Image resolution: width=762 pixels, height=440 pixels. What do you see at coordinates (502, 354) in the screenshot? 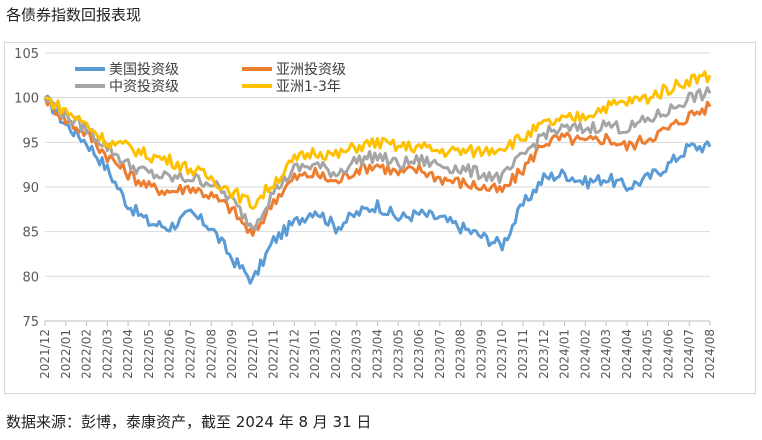
I see `x-tick-label: 2023/10` at bounding box center [502, 354].